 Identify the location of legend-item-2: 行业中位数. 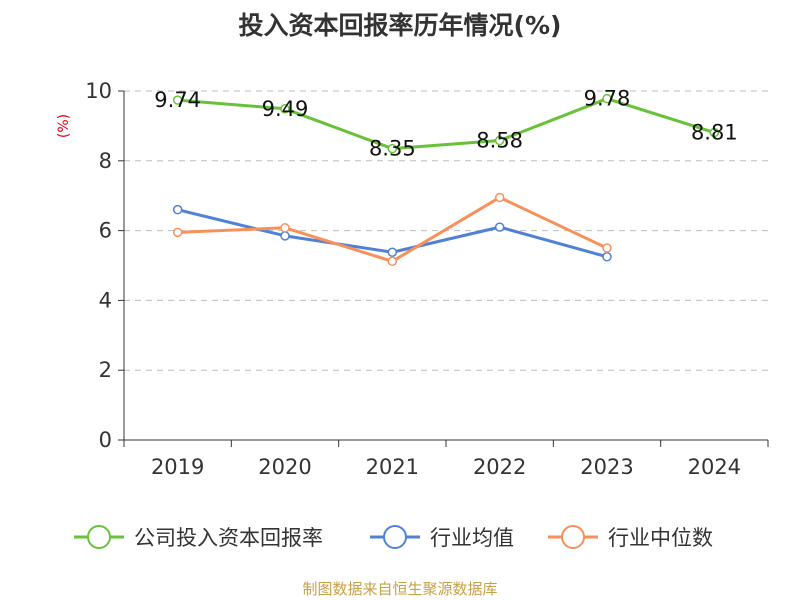
(630, 537).